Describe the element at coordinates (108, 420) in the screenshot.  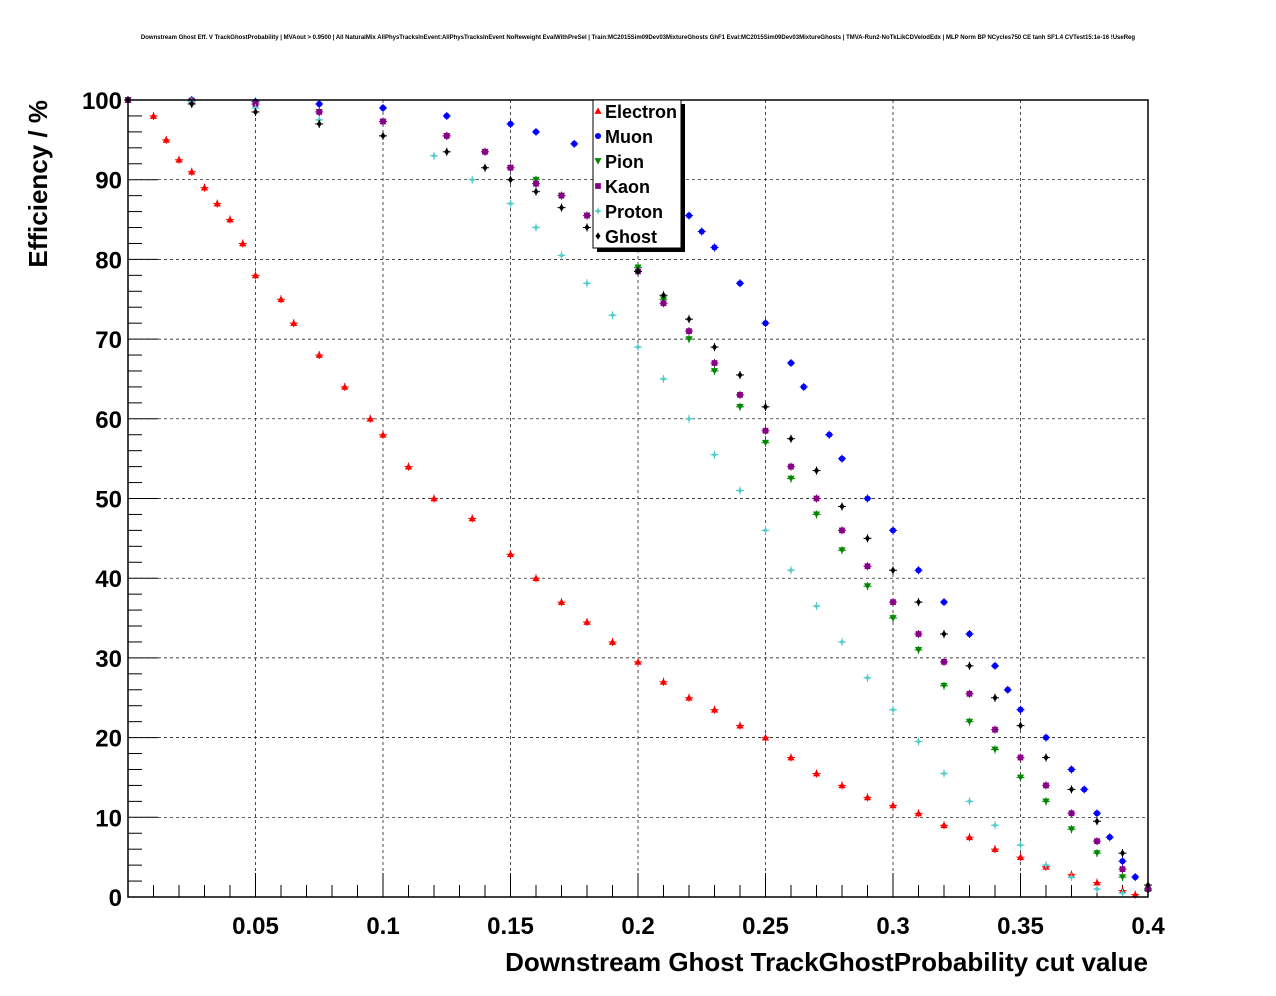
I see `y-tick-label: 60` at that location.